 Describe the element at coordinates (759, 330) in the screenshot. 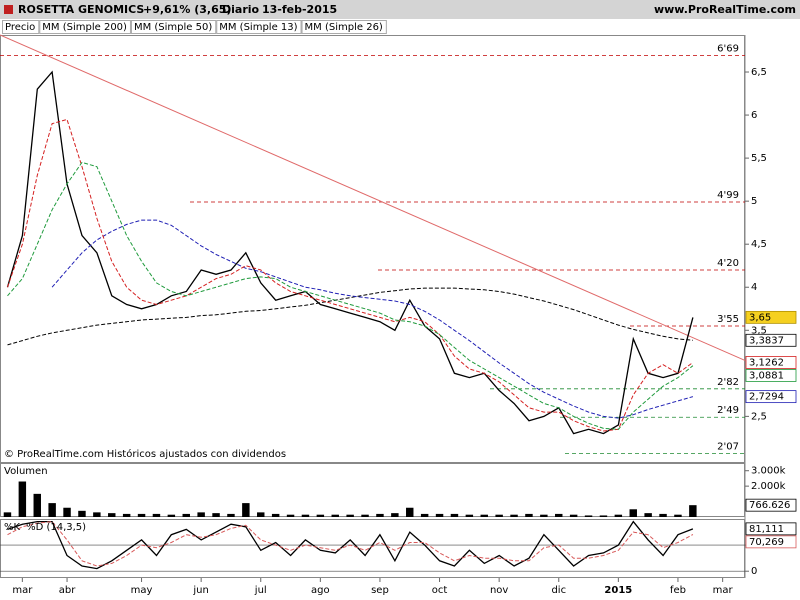

I see `y-tick-label: 3,5` at that location.